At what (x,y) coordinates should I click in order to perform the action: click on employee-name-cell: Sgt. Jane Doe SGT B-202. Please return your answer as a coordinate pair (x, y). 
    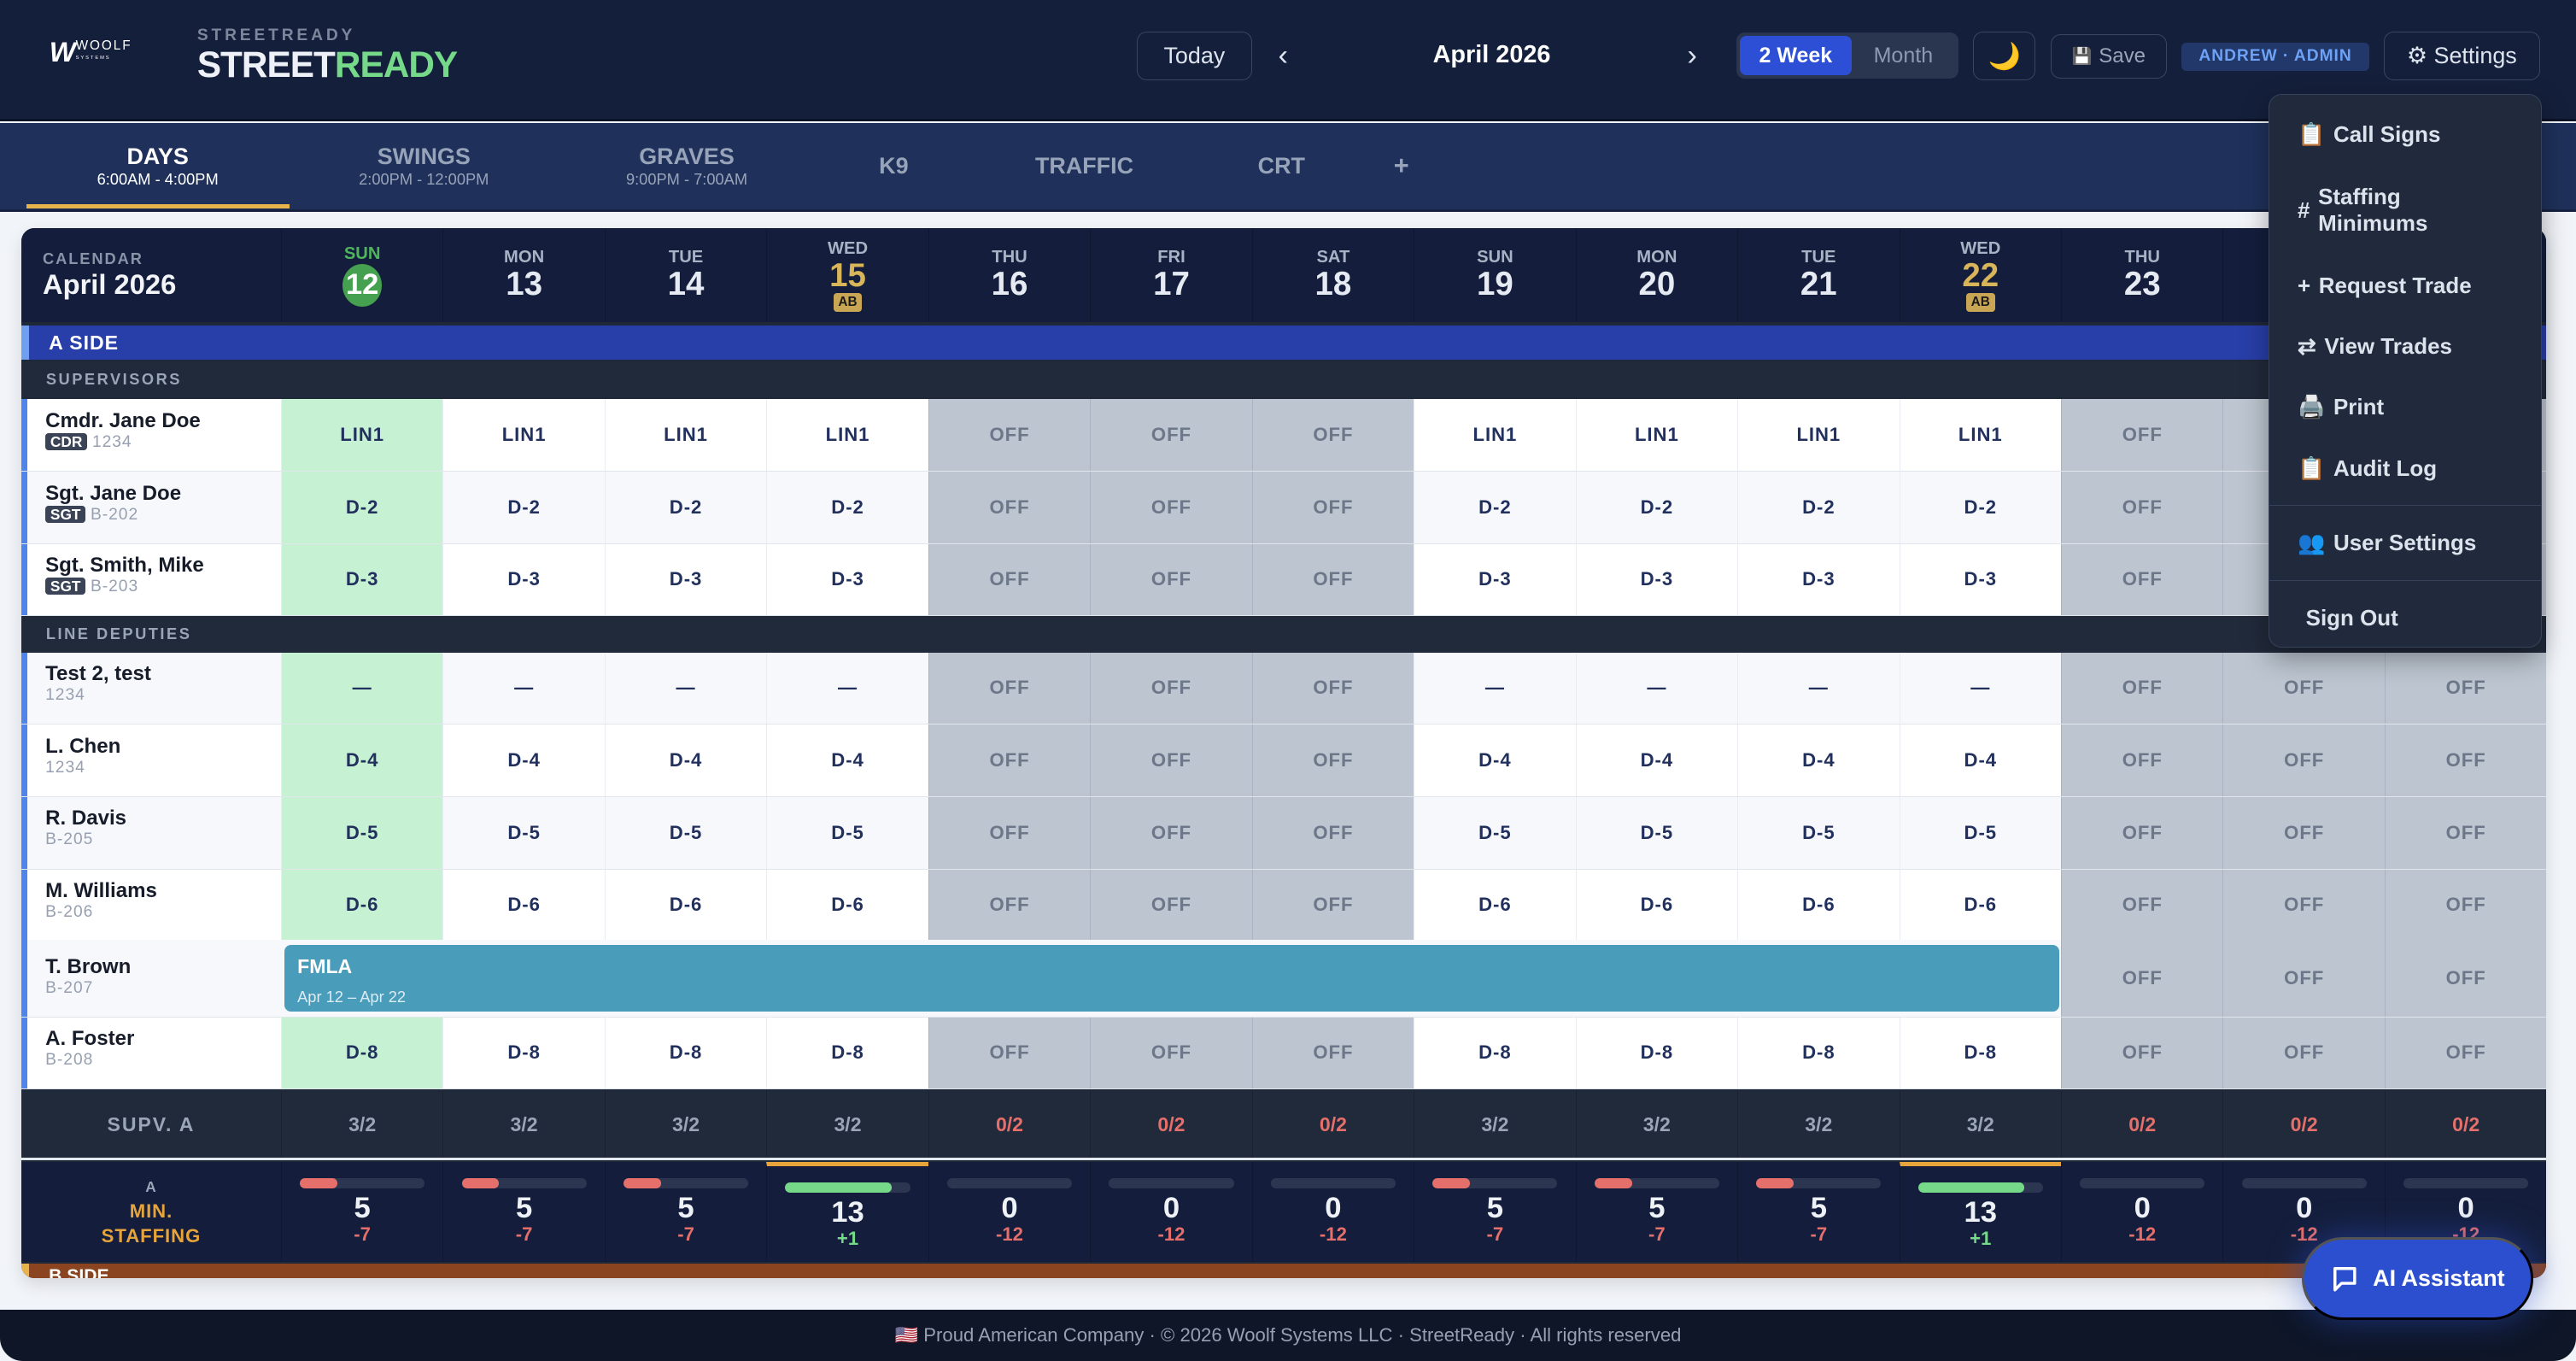
    Looking at the image, I should click on (151, 507).